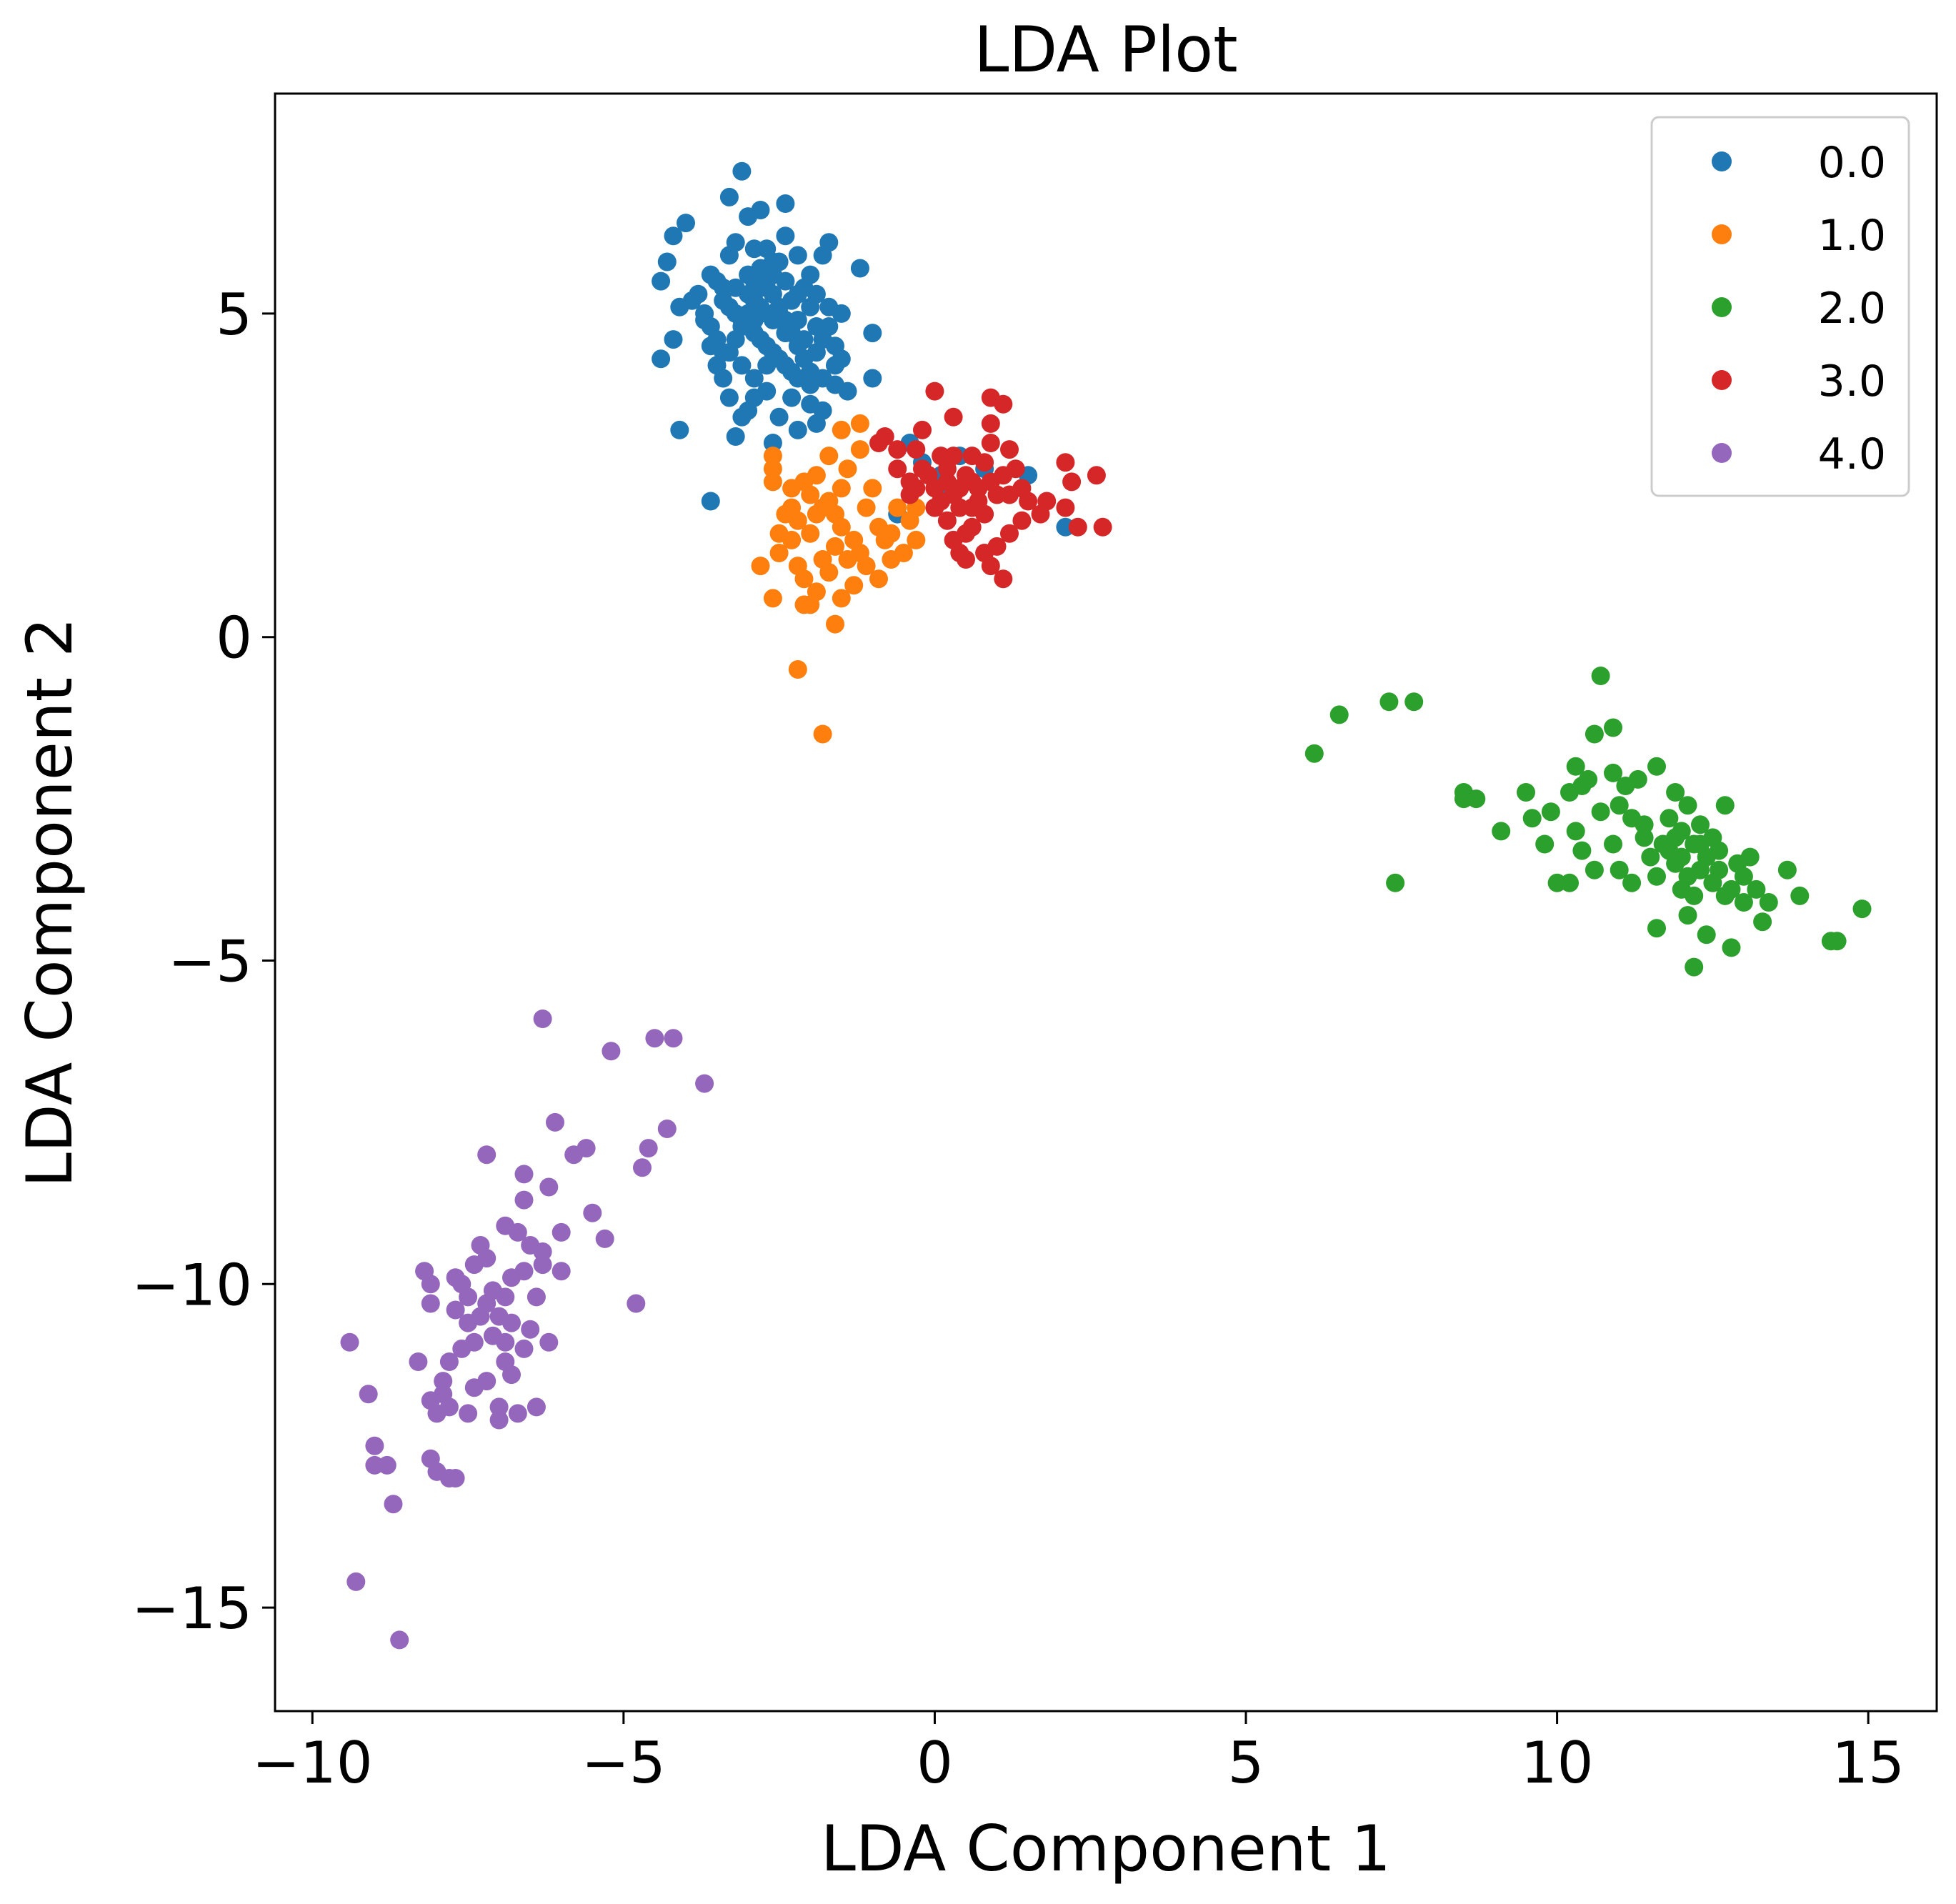  I want to click on y-tick-label: −5, so click(210, 962).